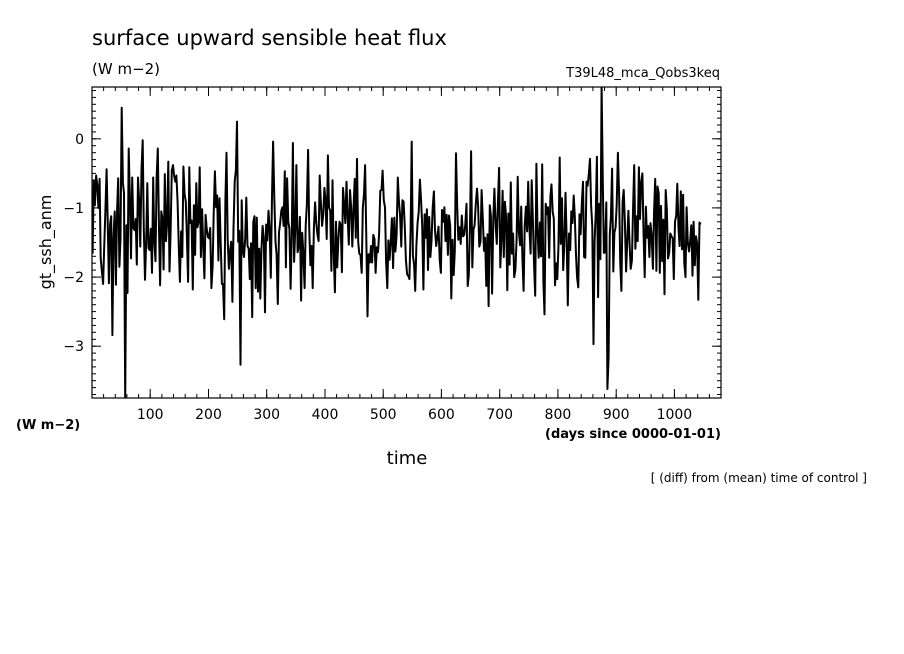 This screenshot has height=654, width=904. What do you see at coordinates (79, 140) in the screenshot?
I see `y-tick-label: 0` at bounding box center [79, 140].